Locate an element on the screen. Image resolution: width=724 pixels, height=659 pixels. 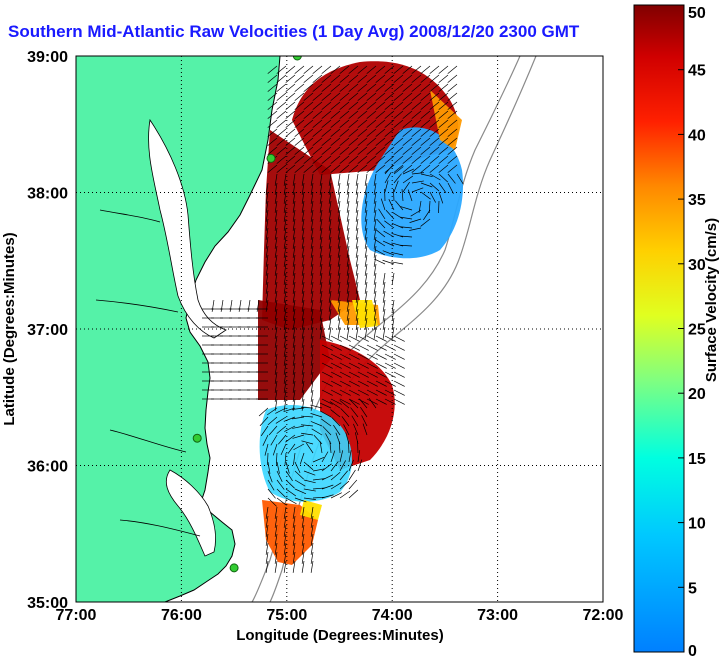
velocity-edge-orange is located at coordinates (396, 207).